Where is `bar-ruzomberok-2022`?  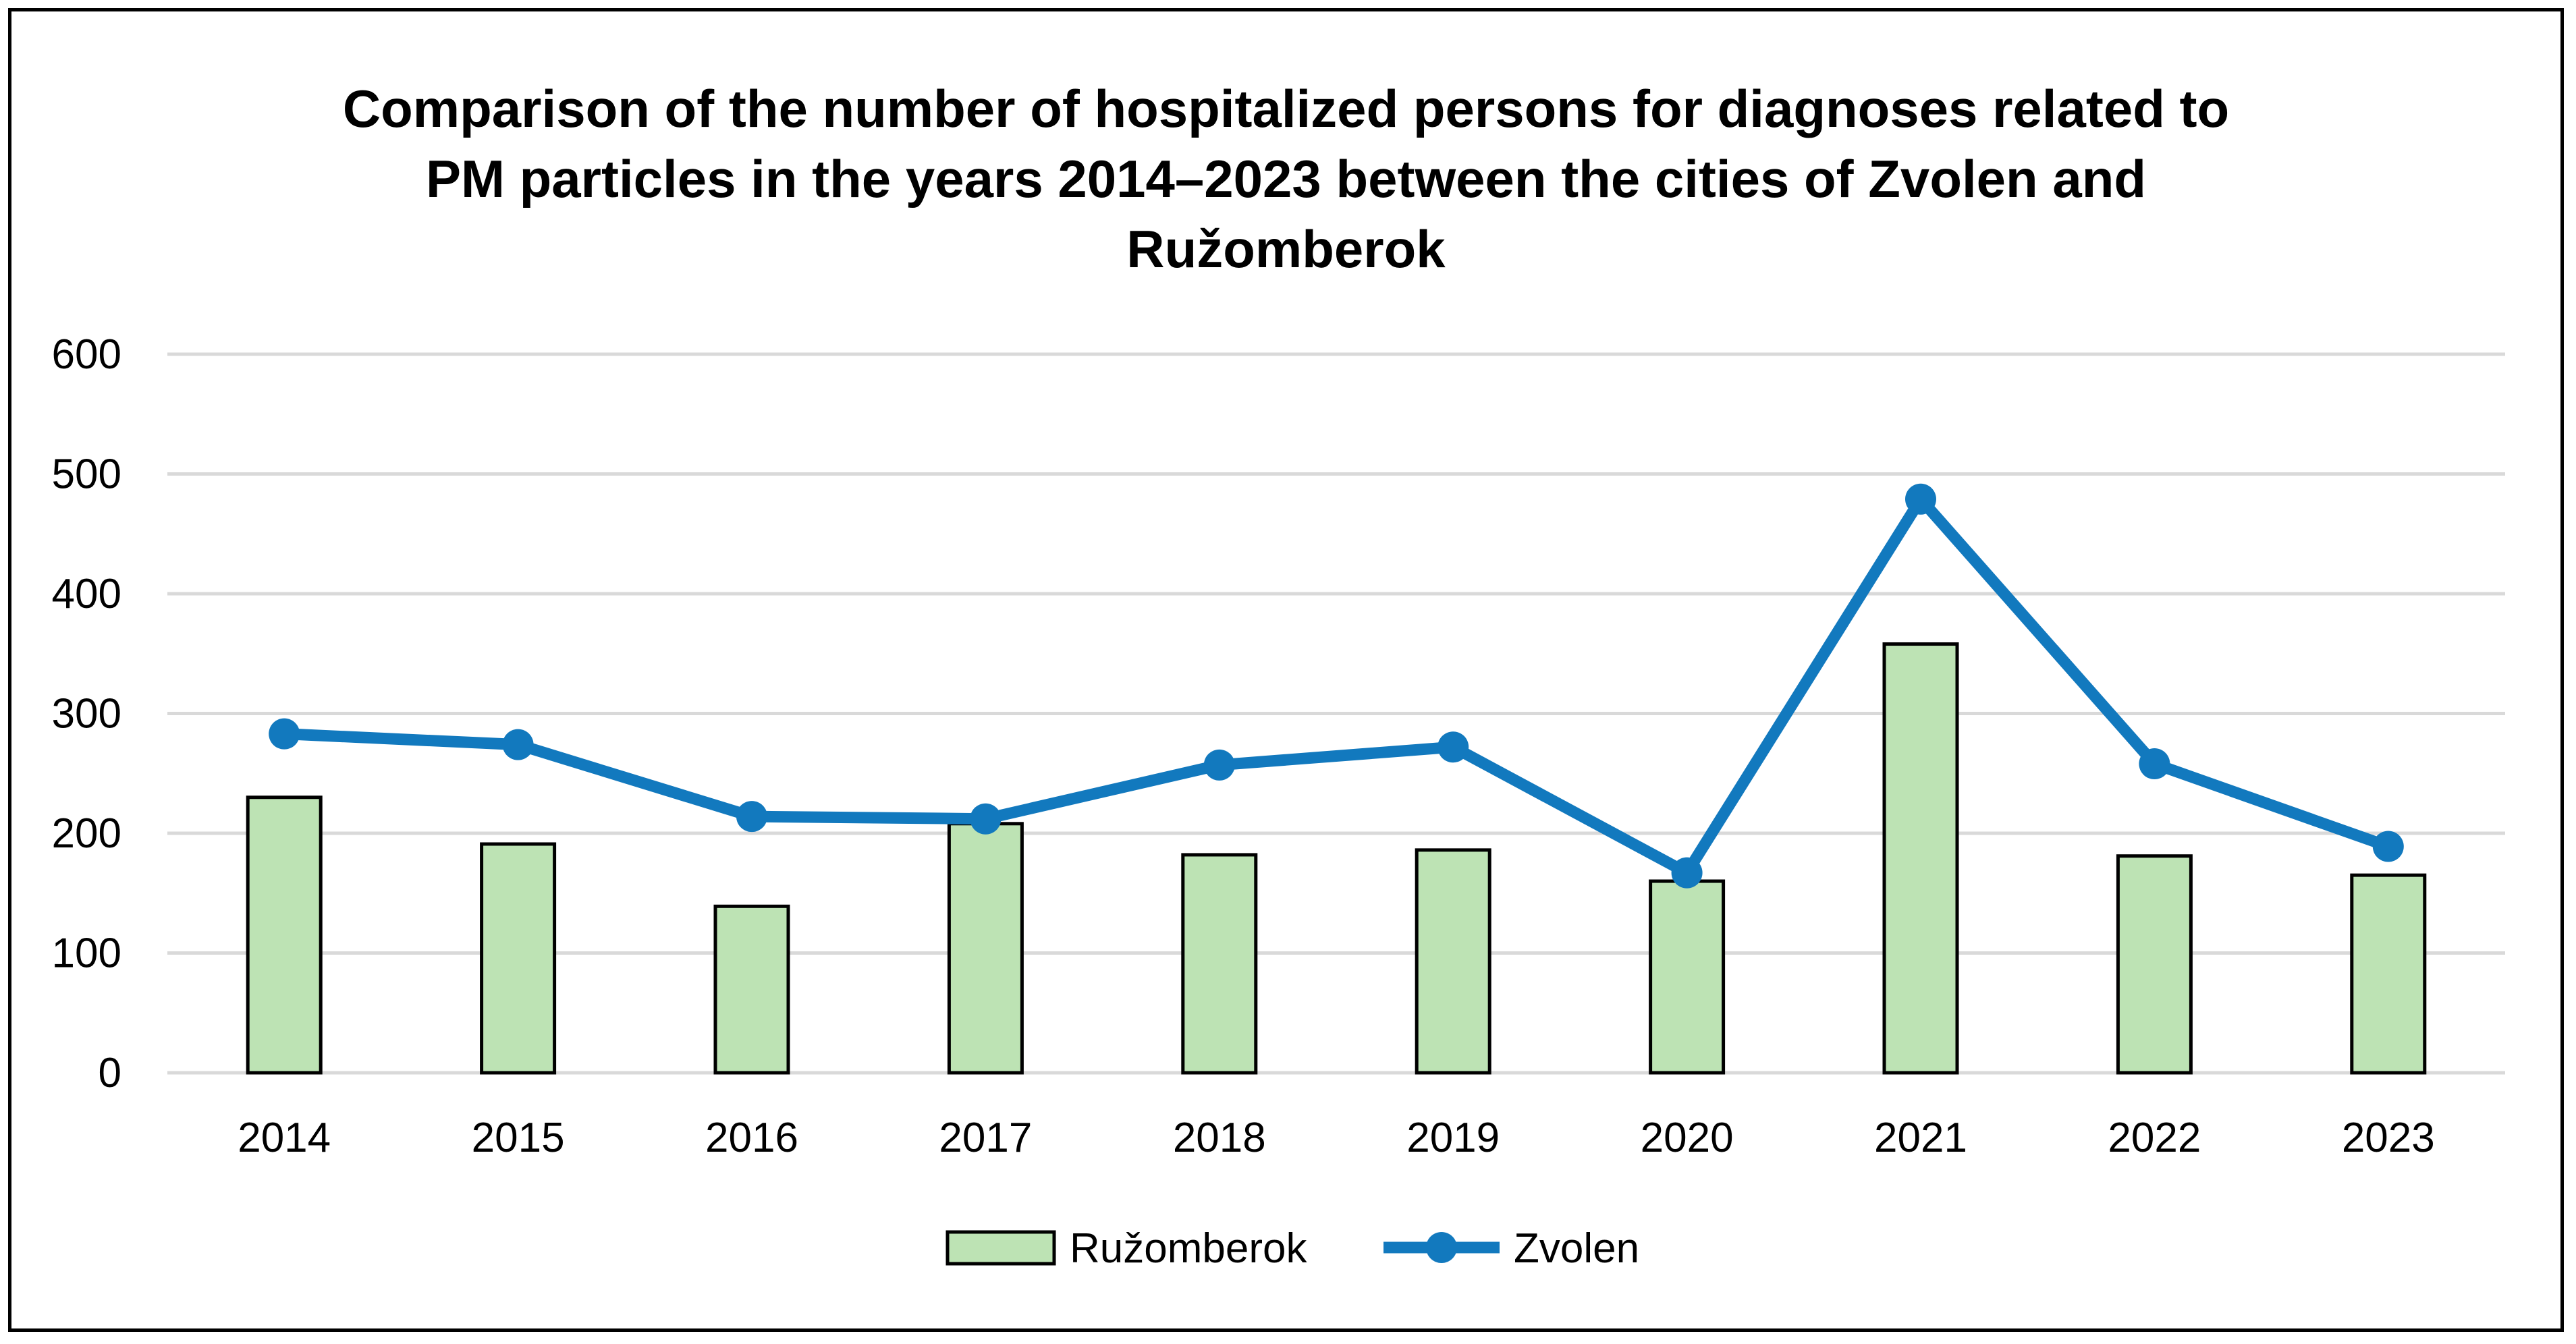 bar-ruzomberok-2022 is located at coordinates (2154, 964).